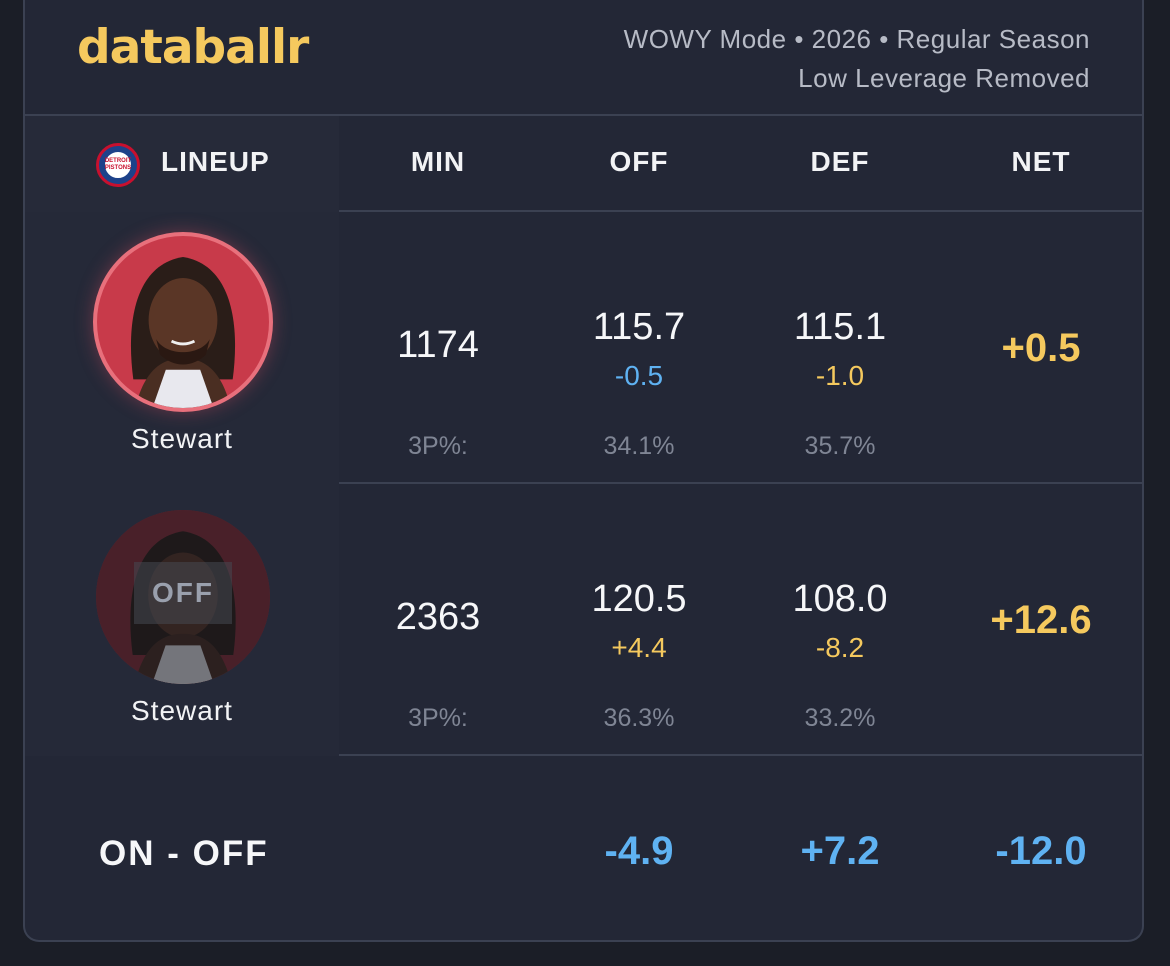 The width and height of the screenshot is (1170, 966). What do you see at coordinates (438, 617) in the screenshot?
I see `minutes-value: 2363` at bounding box center [438, 617].